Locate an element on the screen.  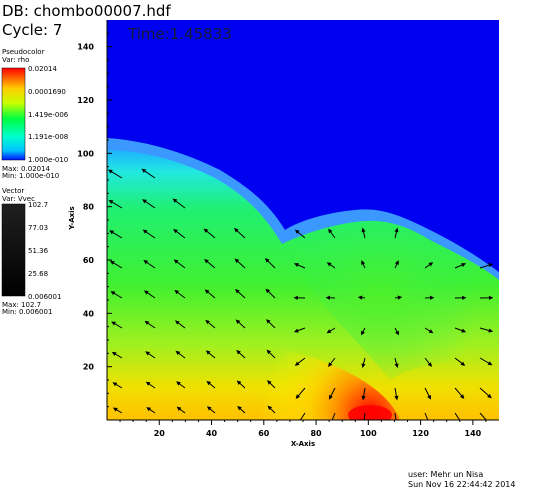
vector-legend-var: Var: Vvec is located at coordinates (18, 199).